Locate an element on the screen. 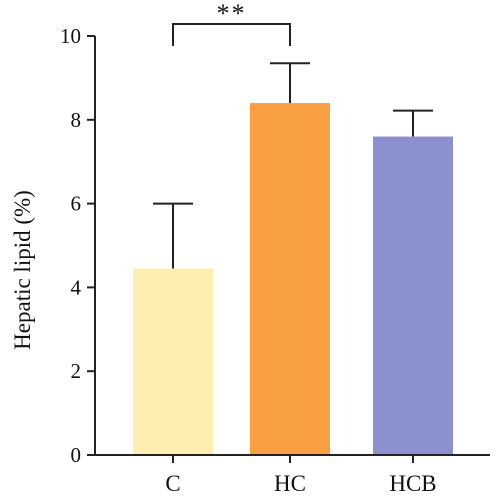 The height and width of the screenshot is (500, 498). y-tick-label-2: 2 is located at coordinates (76, 371).